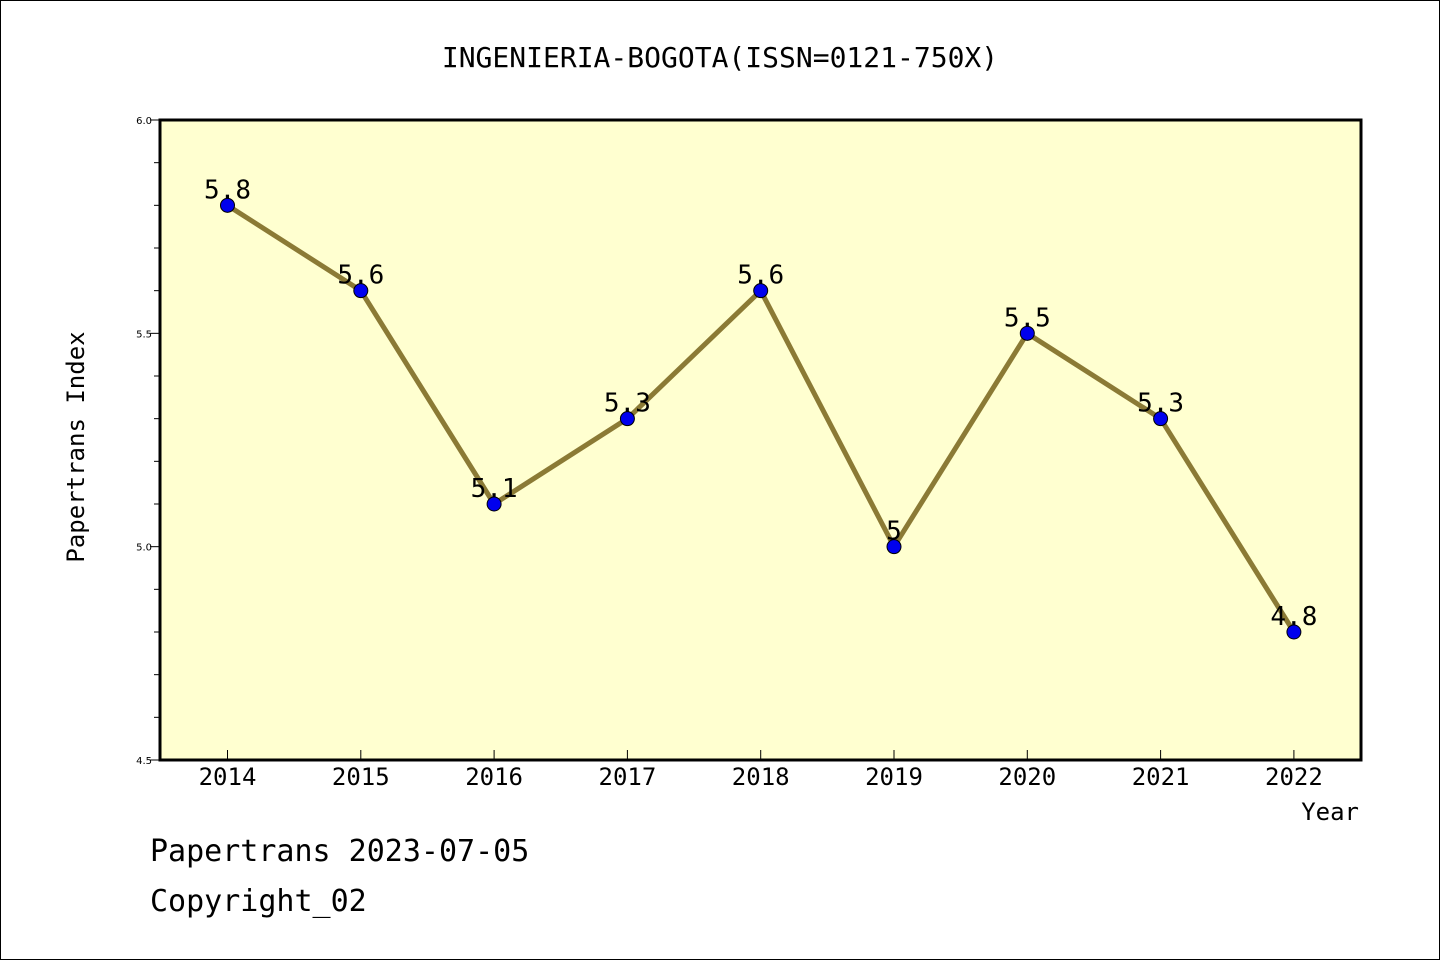  Describe the element at coordinates (228, 777) in the screenshot. I see `x-tick-label: 2014` at that location.